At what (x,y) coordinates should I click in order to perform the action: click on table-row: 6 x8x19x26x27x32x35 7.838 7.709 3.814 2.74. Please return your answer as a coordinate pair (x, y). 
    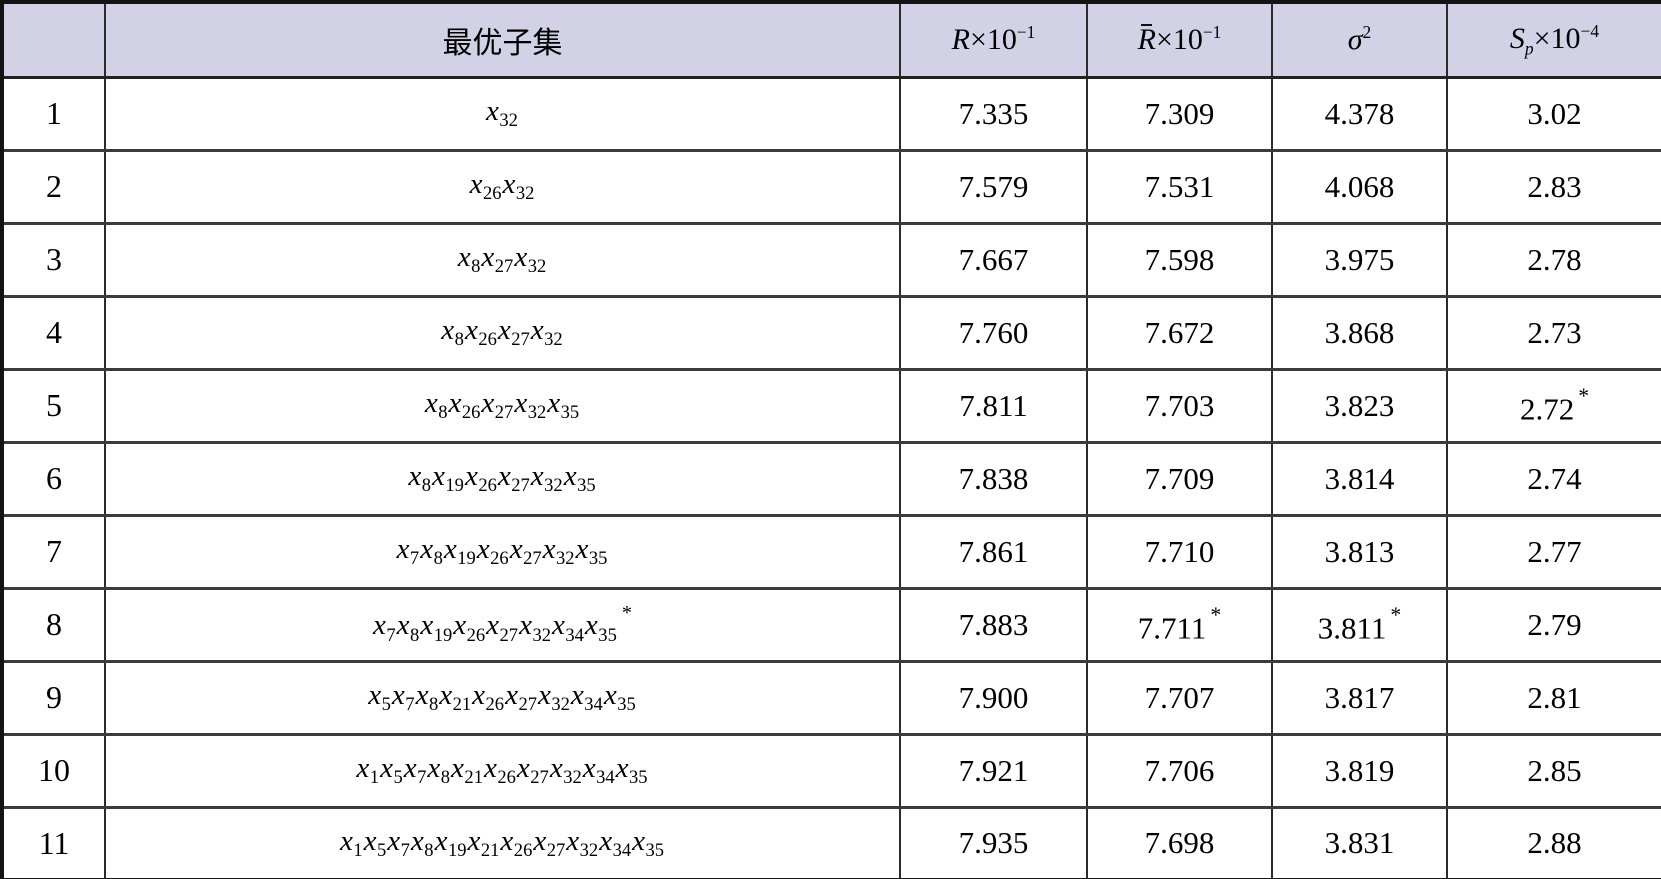
    Looking at the image, I should click on (831, 478).